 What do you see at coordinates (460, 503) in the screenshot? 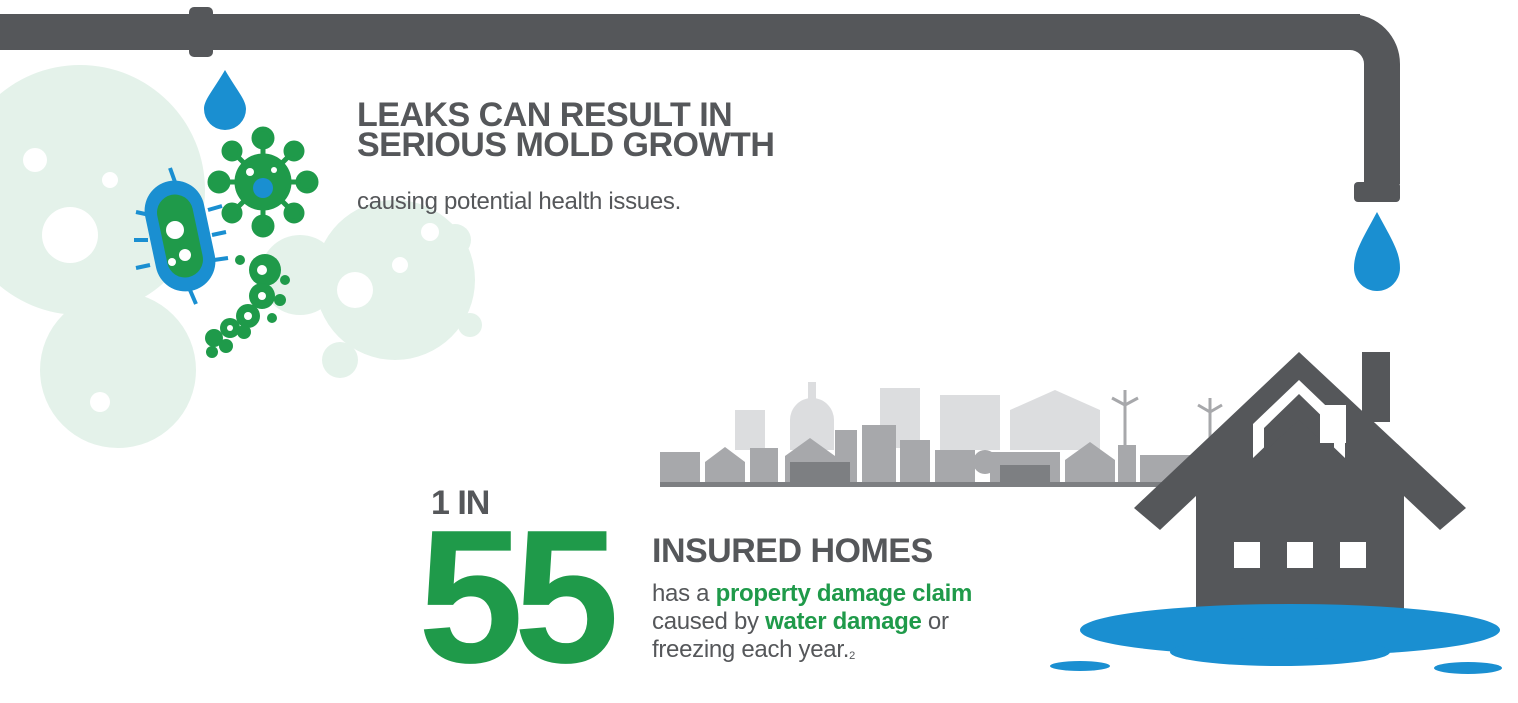
I see `stat-prefix: 1 IN` at bounding box center [460, 503].